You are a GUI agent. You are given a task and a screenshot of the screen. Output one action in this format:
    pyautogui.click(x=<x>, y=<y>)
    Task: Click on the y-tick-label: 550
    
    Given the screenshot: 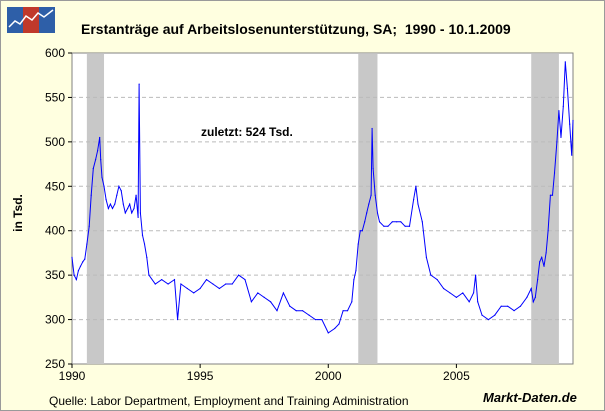 What is the action you would take?
    pyautogui.click(x=55, y=97)
    